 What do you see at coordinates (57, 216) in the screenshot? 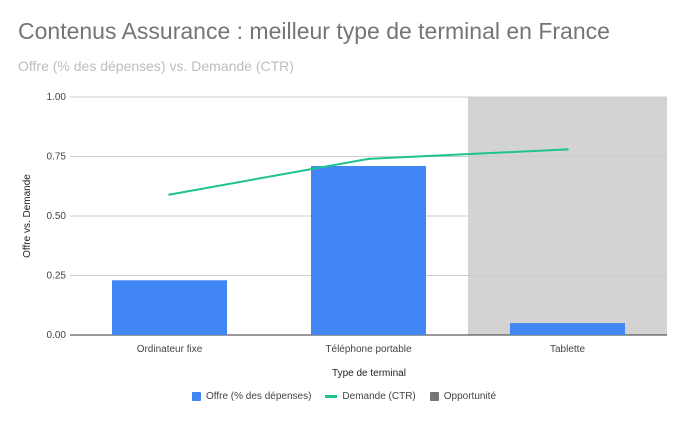
I see `y-tick-label: 0.50` at bounding box center [57, 216].